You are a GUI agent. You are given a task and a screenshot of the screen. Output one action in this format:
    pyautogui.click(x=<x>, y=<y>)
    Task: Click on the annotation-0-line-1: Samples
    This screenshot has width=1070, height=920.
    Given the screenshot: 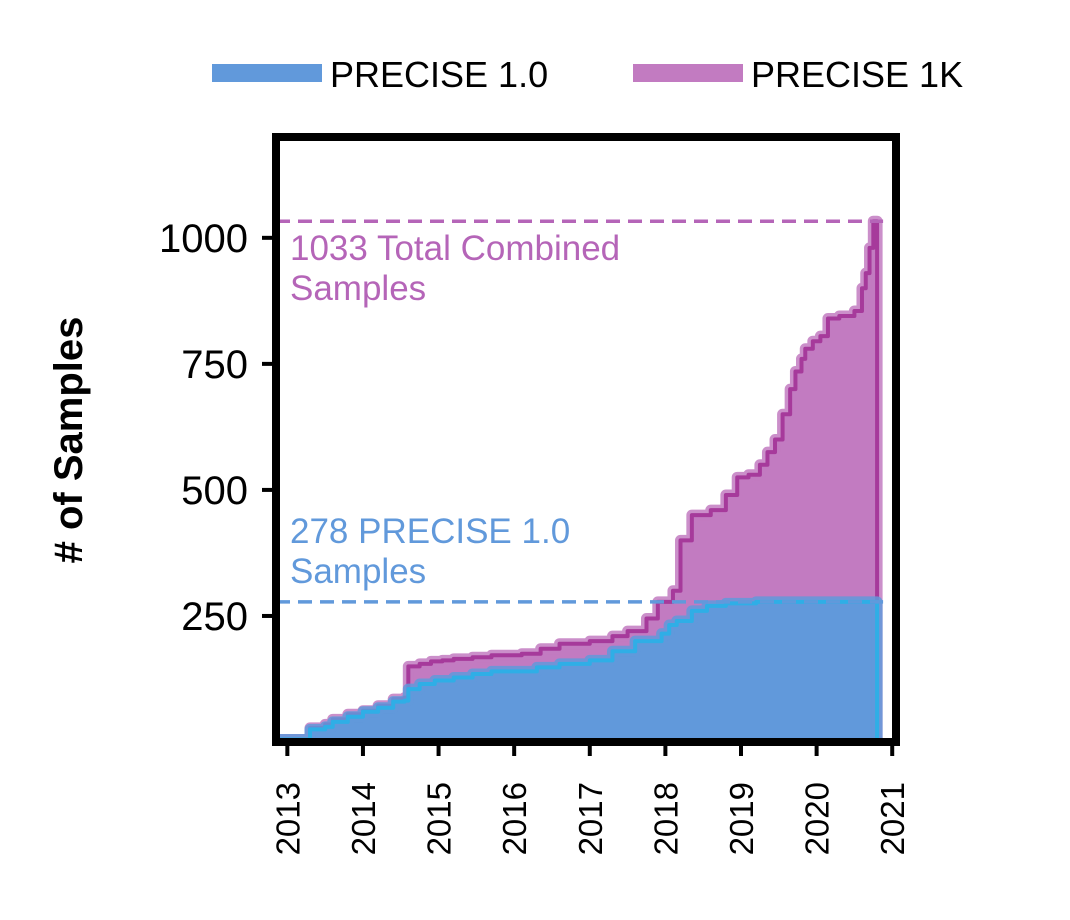 What is the action you would take?
    pyautogui.click(x=358, y=288)
    